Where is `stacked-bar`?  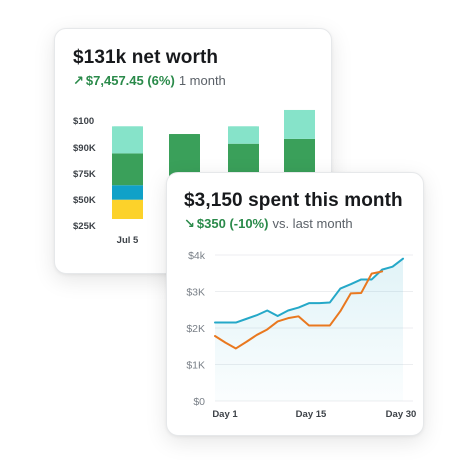 stacked-bar is located at coordinates (127, 172).